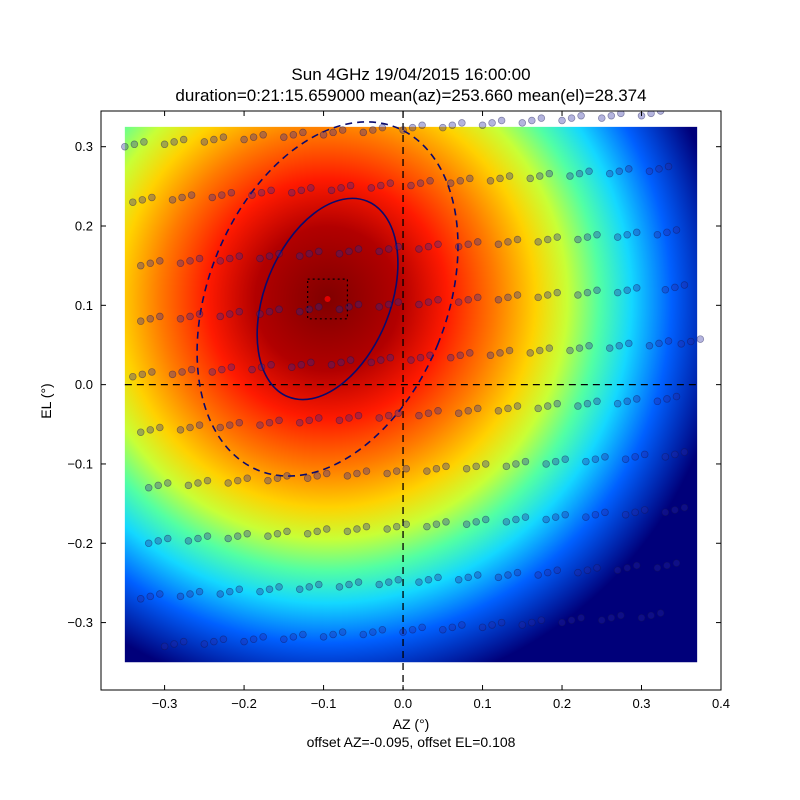 This screenshot has height=800, width=800. Describe the element at coordinates (165, 703) in the screenshot. I see `x-tick-label: −0.3` at that location.